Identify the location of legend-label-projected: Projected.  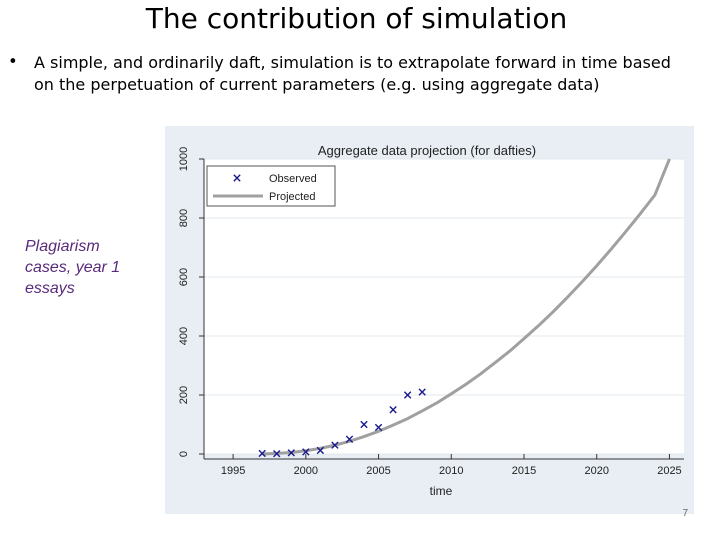
(292, 197).